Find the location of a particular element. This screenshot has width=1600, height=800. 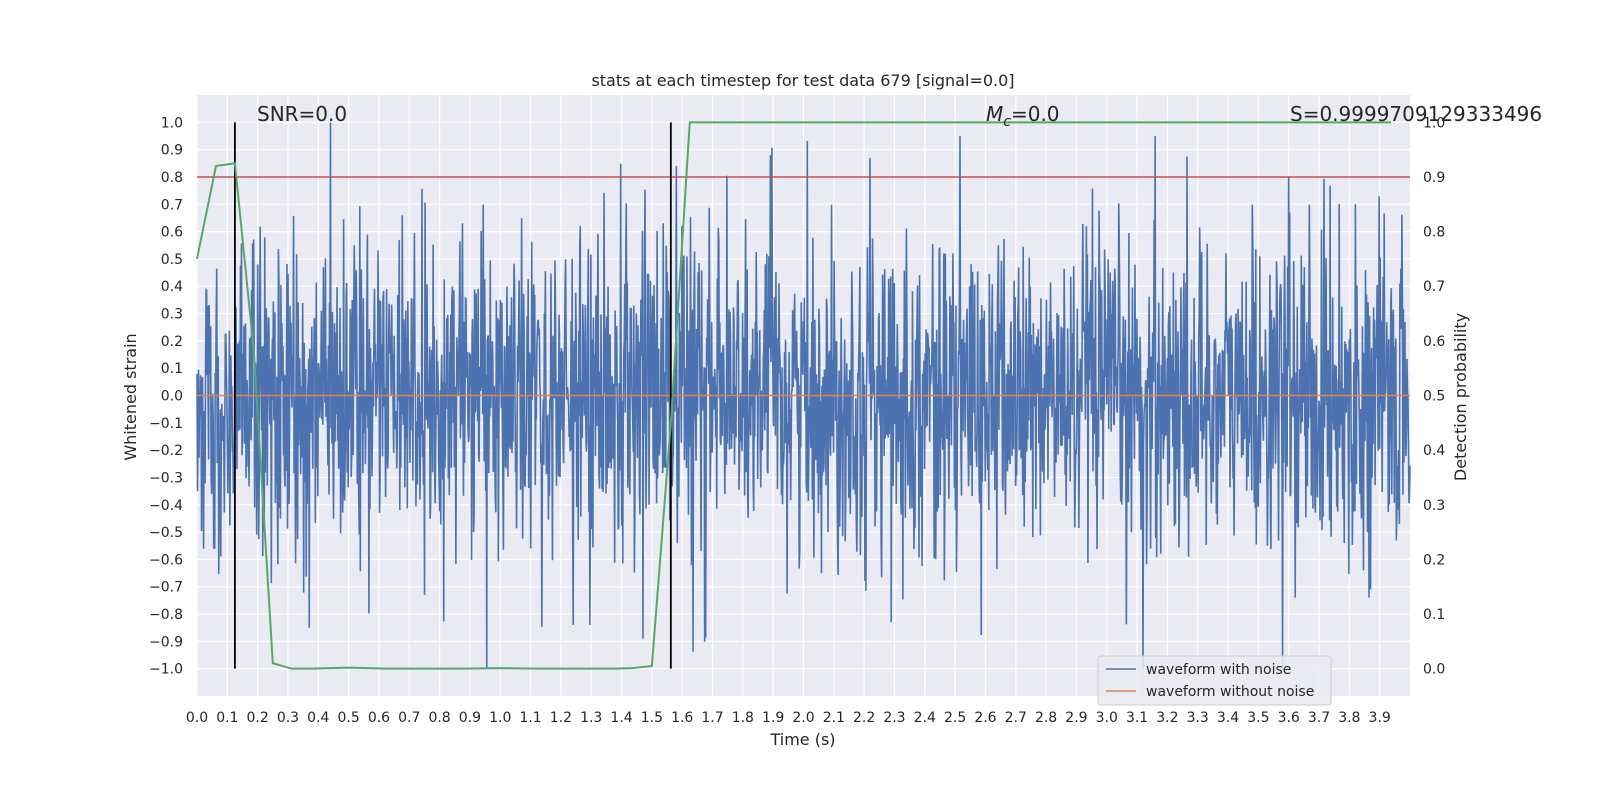

y-right-tick-label: 0.9 is located at coordinates (1434, 178).